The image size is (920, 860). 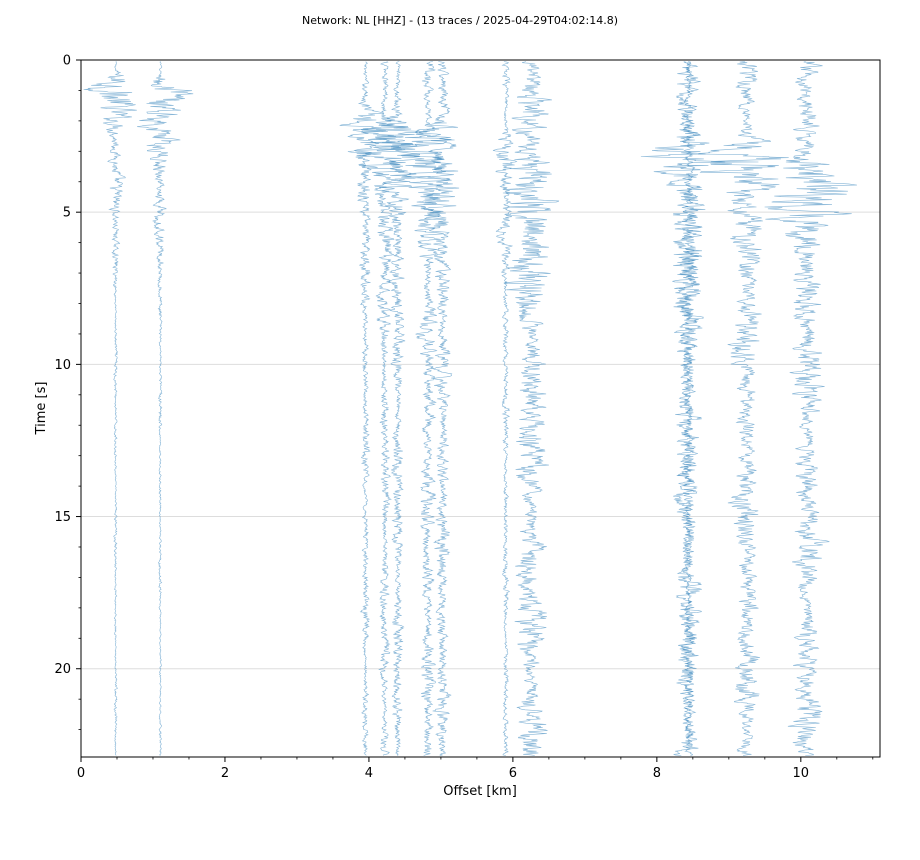 I want to click on y-tick-label: 15, so click(x=62, y=517).